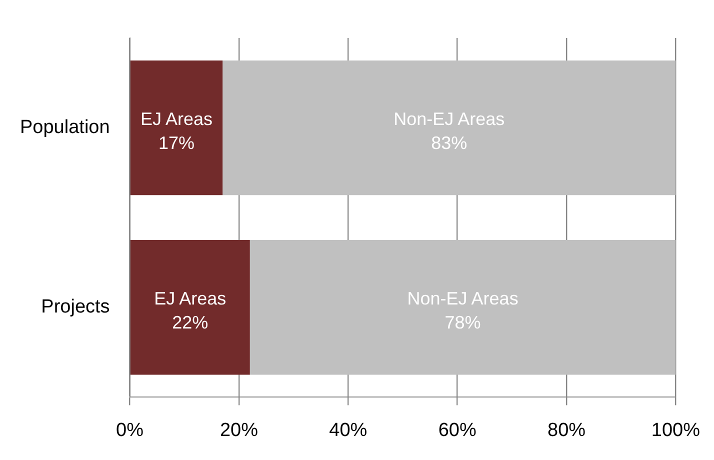 The image size is (714, 460). I want to click on x-tick-label: 40%, so click(348, 430).